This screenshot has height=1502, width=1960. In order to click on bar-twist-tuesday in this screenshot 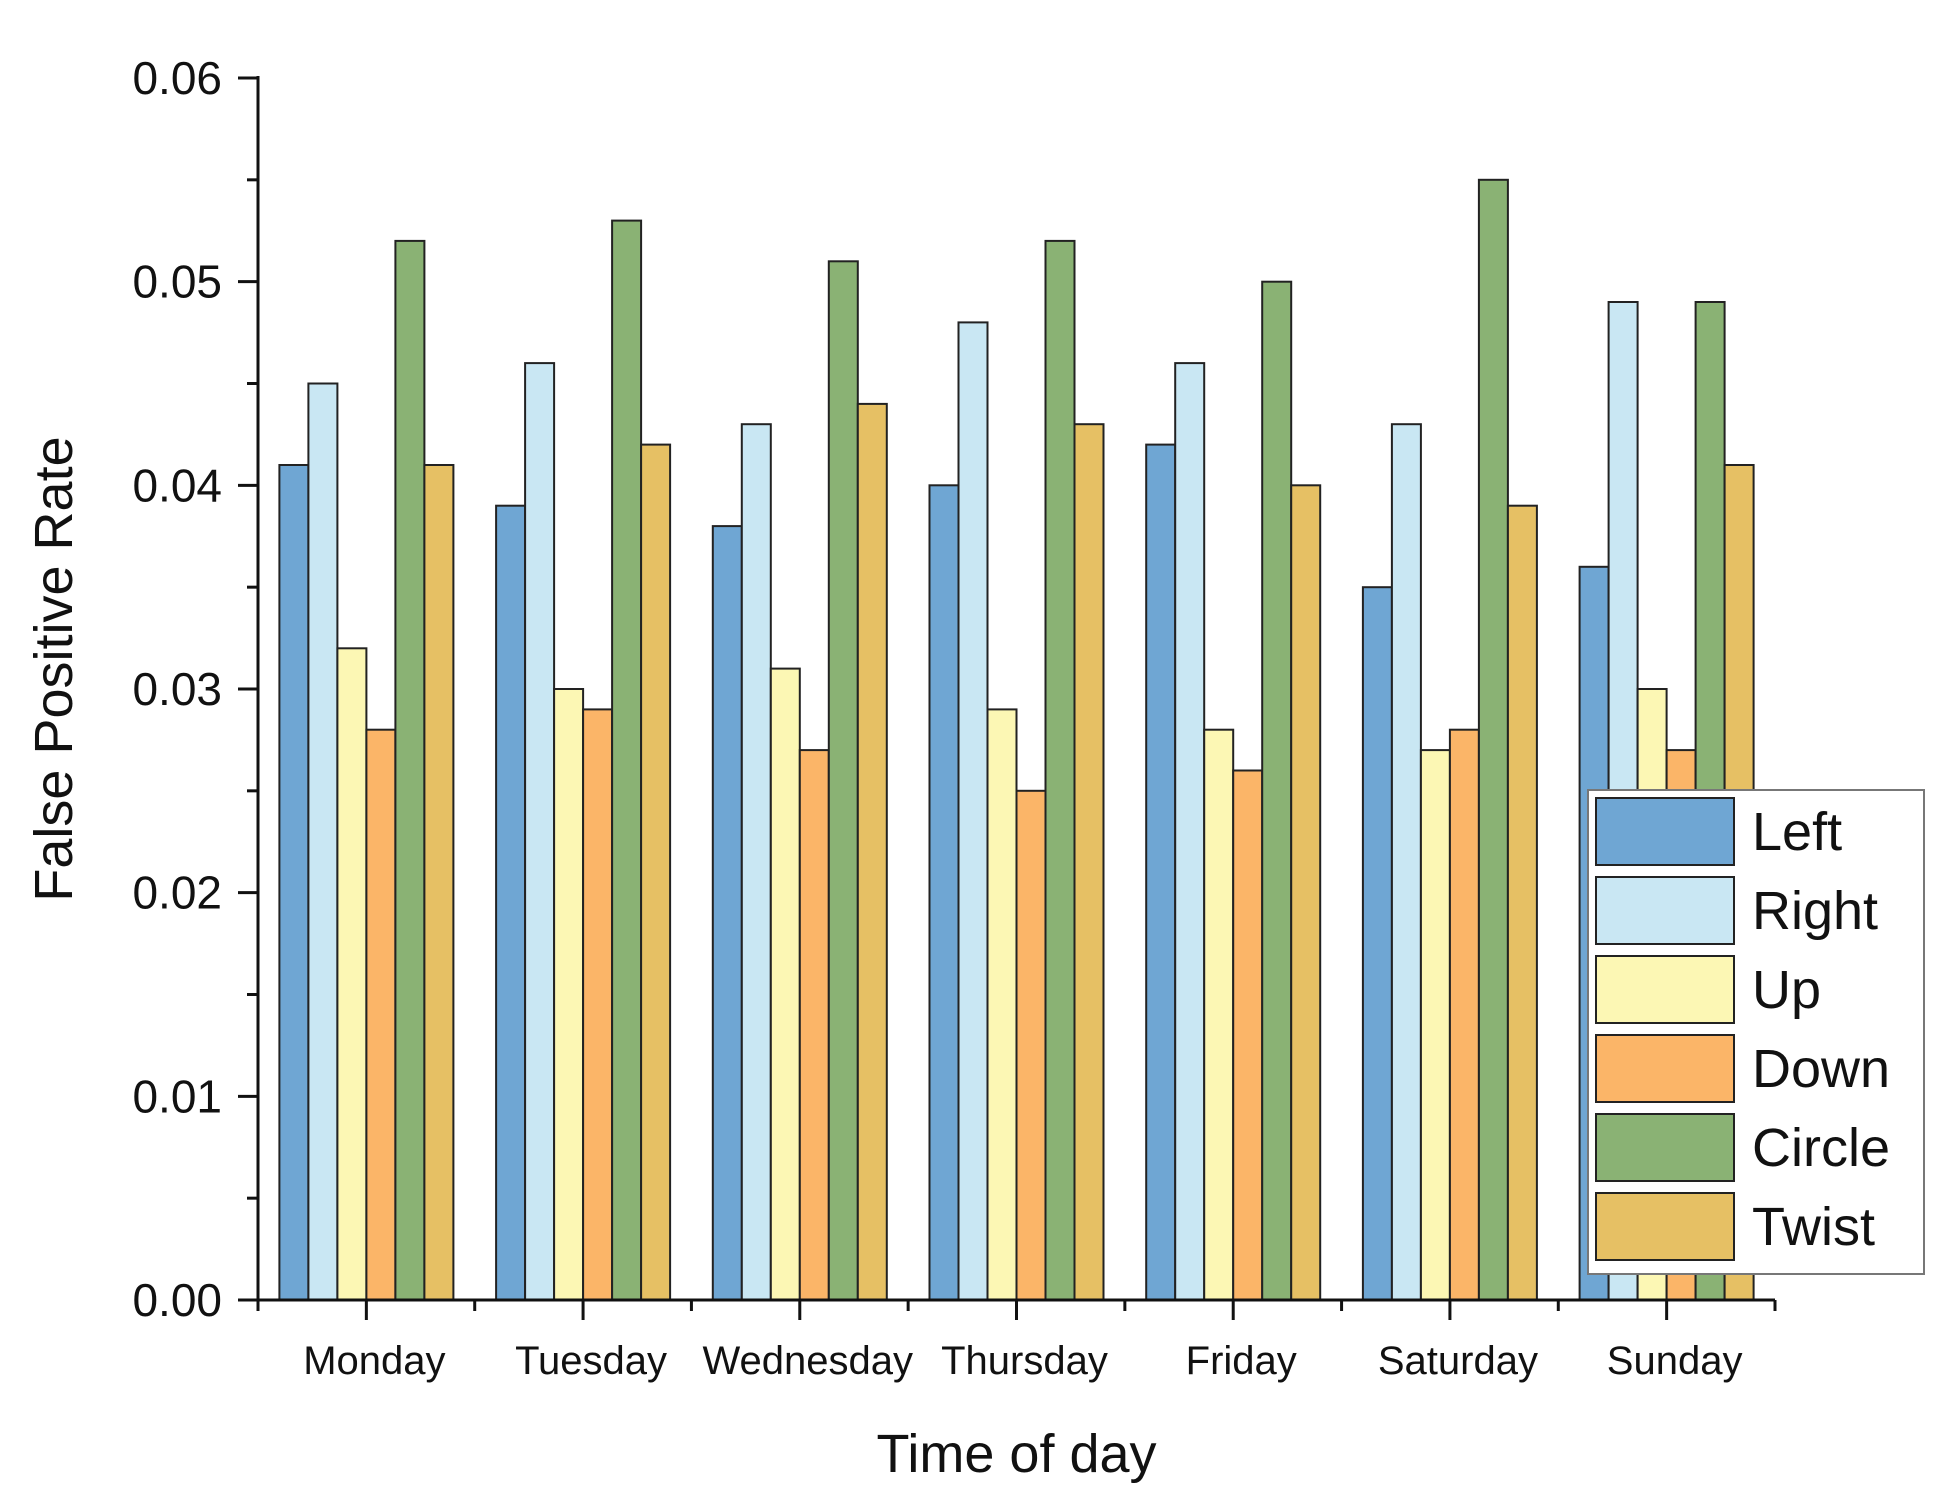, I will do `click(656, 872)`.